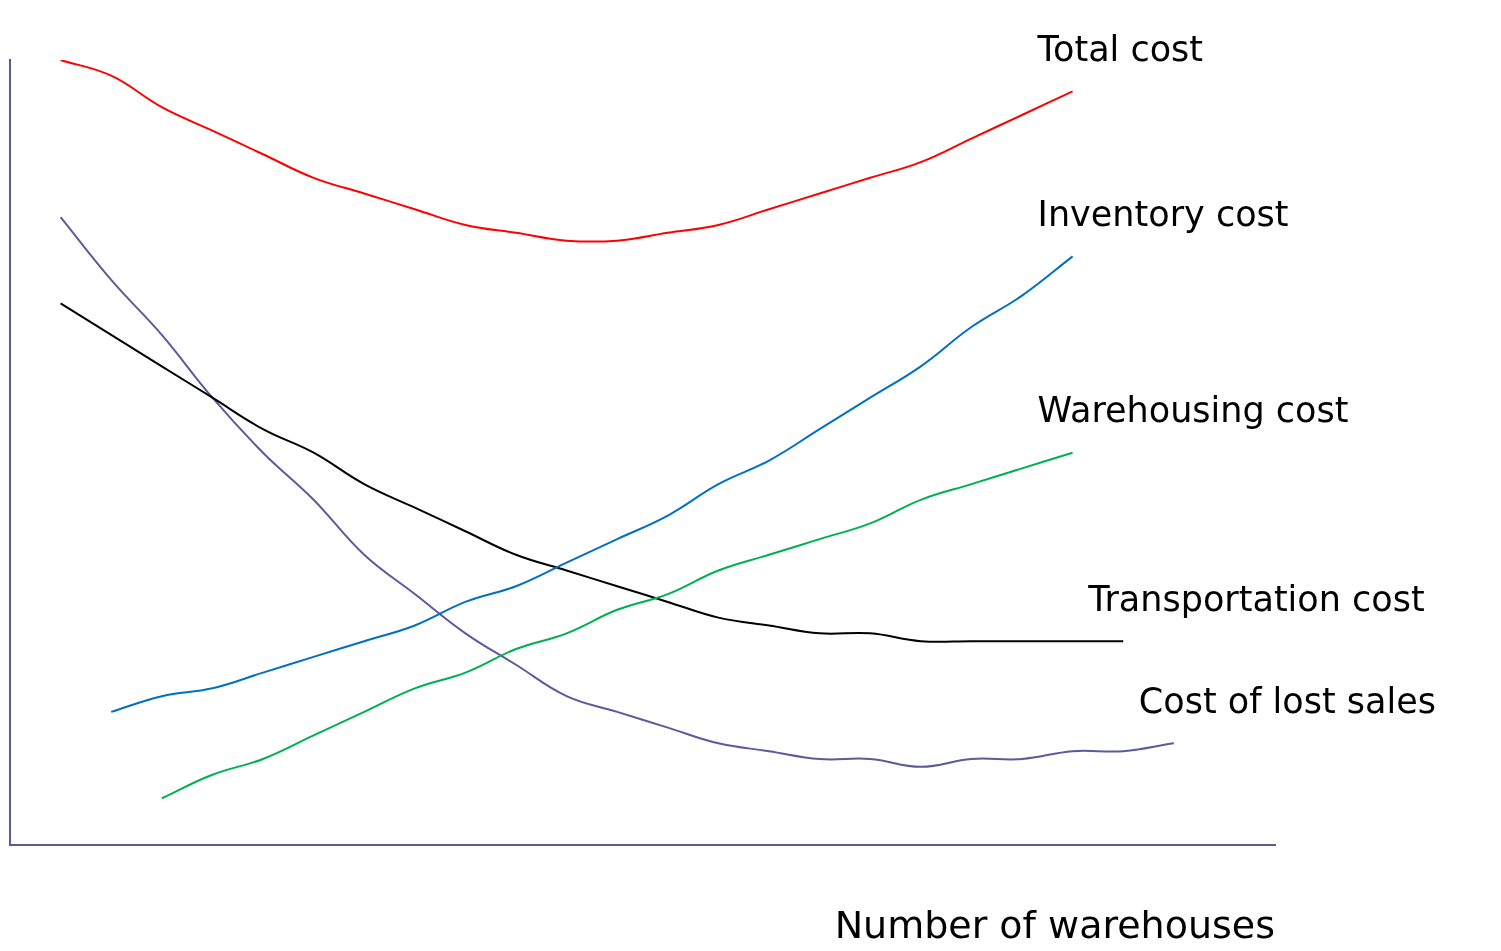  What do you see at coordinates (1193, 410) in the screenshot?
I see `series-label: Warehousing cost` at bounding box center [1193, 410].